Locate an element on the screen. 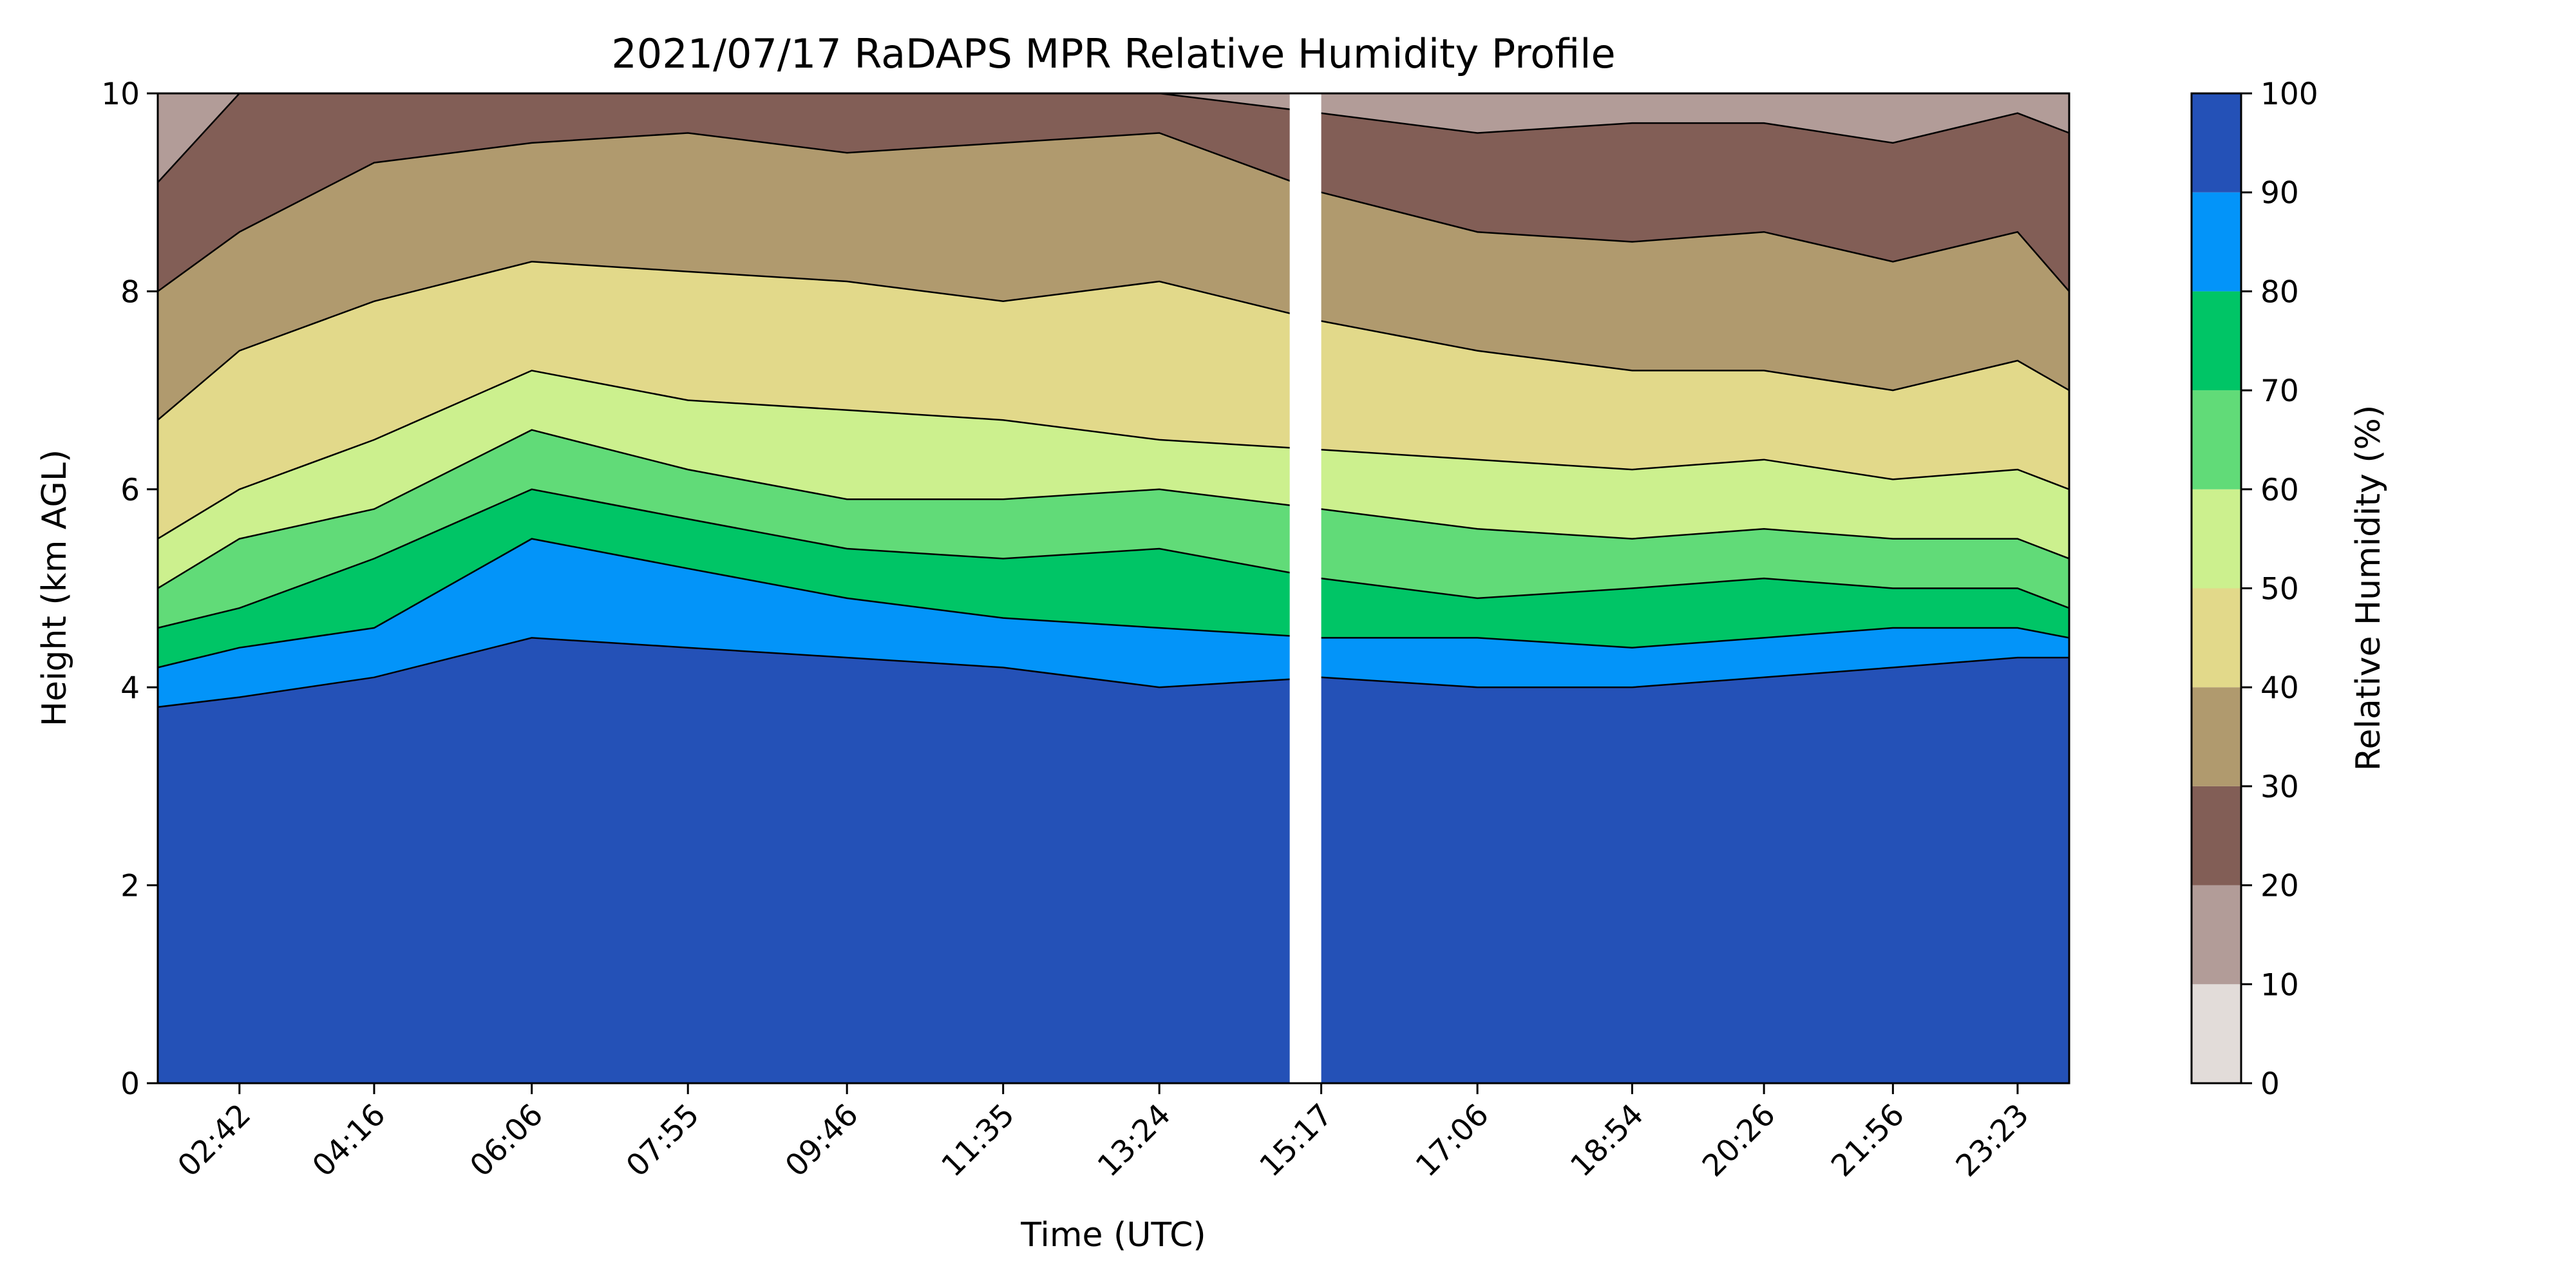 The height and width of the screenshot is (1288, 2576). data-gaps is located at coordinates (1305, 588).